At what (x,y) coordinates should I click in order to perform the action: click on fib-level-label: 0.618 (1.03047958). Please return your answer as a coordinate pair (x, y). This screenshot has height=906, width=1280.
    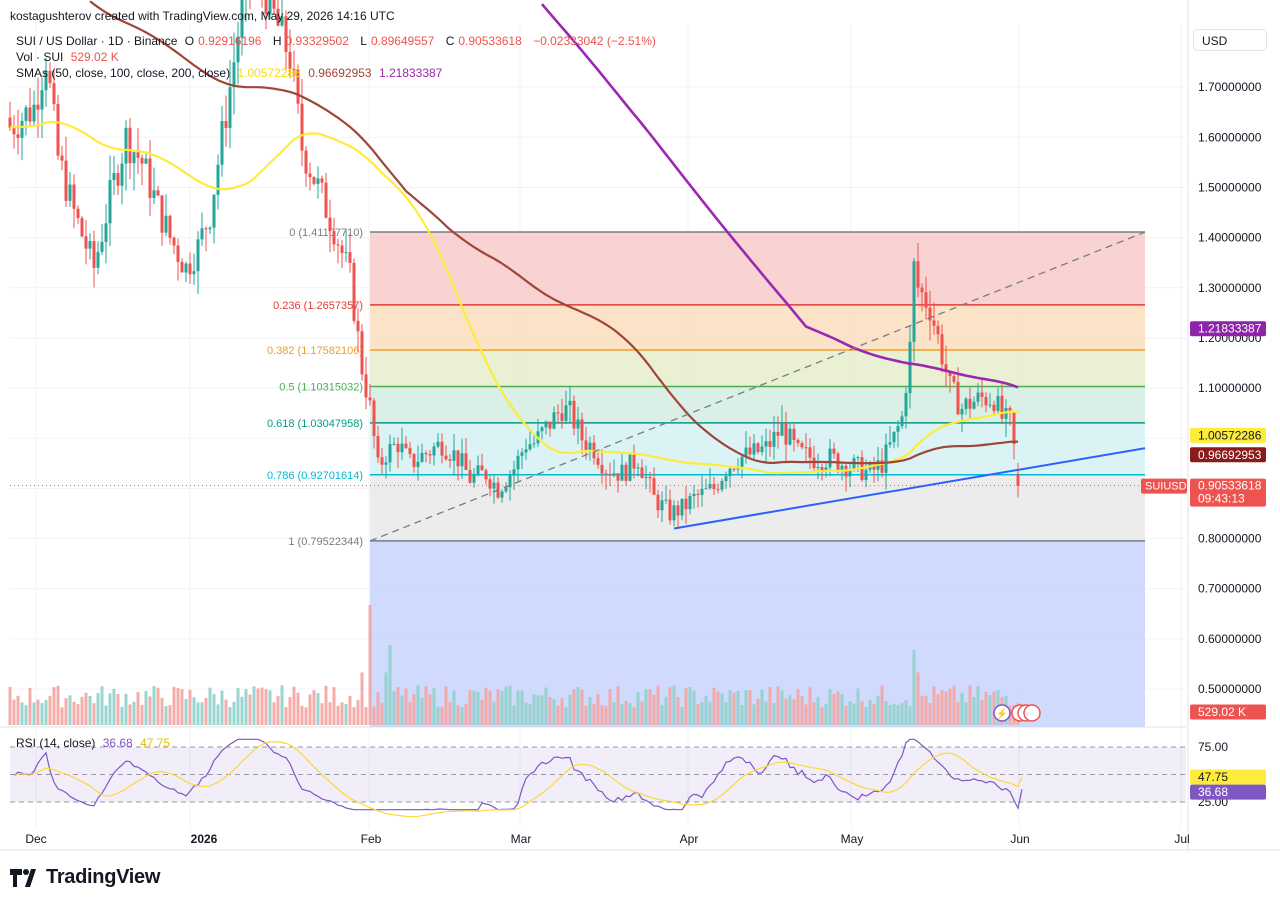
    Looking at the image, I should click on (315, 424).